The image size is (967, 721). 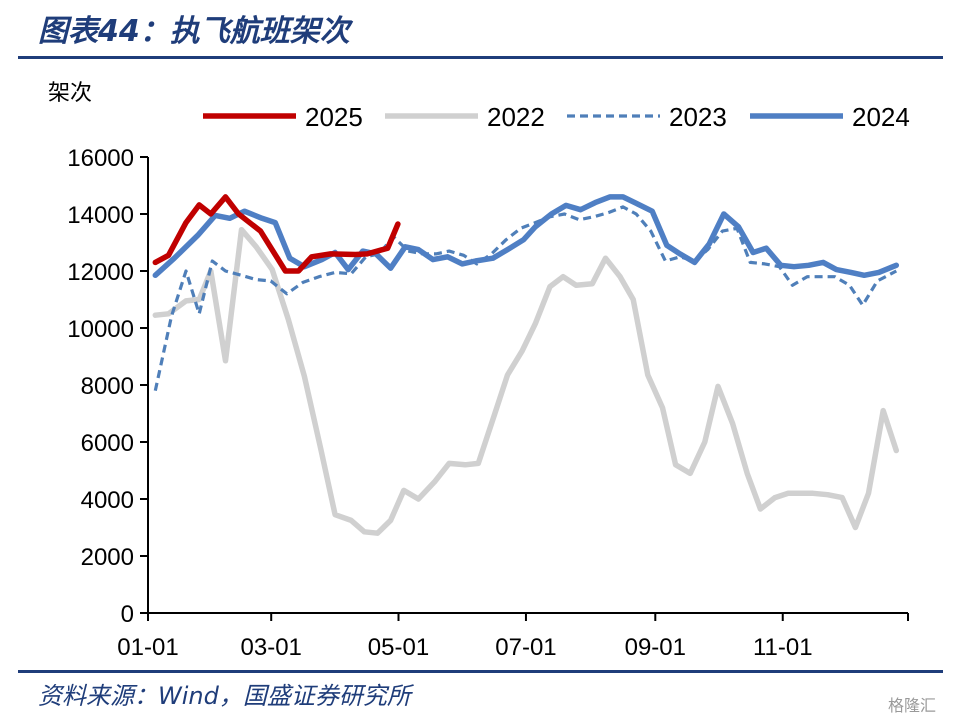 I want to click on bottom-divider, so click(x=480, y=671).